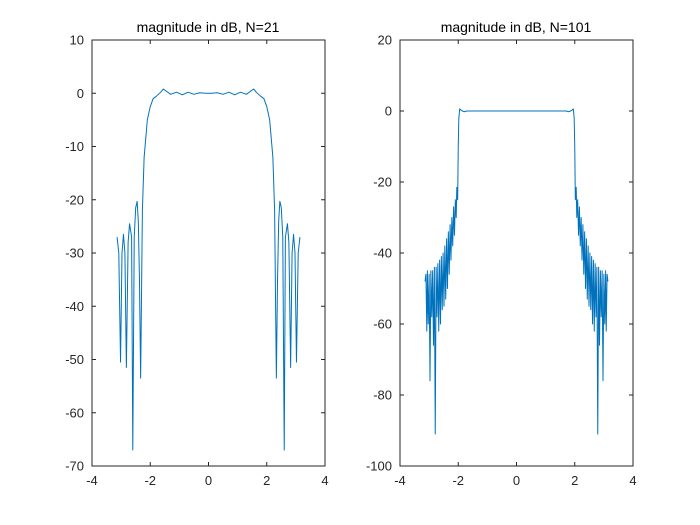 Image resolution: width=700 pixels, height=525 pixels. I want to click on subplot-left-xtick-label: -2, so click(150, 480).